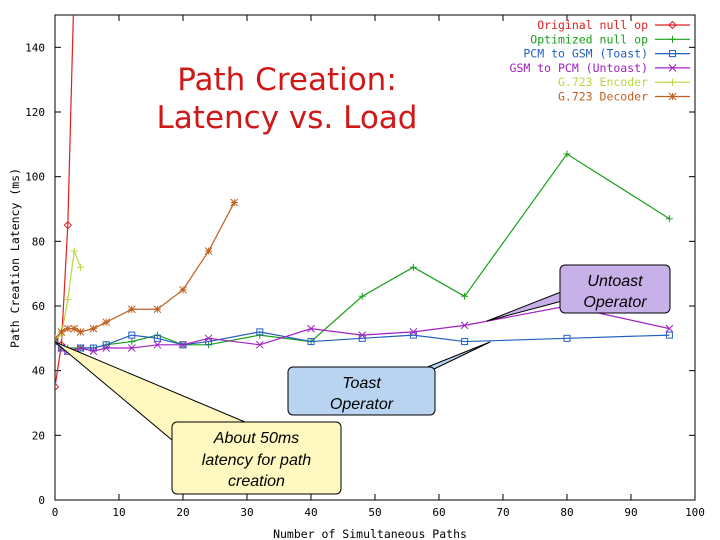 The width and height of the screenshot is (720, 540). What do you see at coordinates (246, 512) in the screenshot?
I see `x-tick-label: 30` at bounding box center [246, 512].